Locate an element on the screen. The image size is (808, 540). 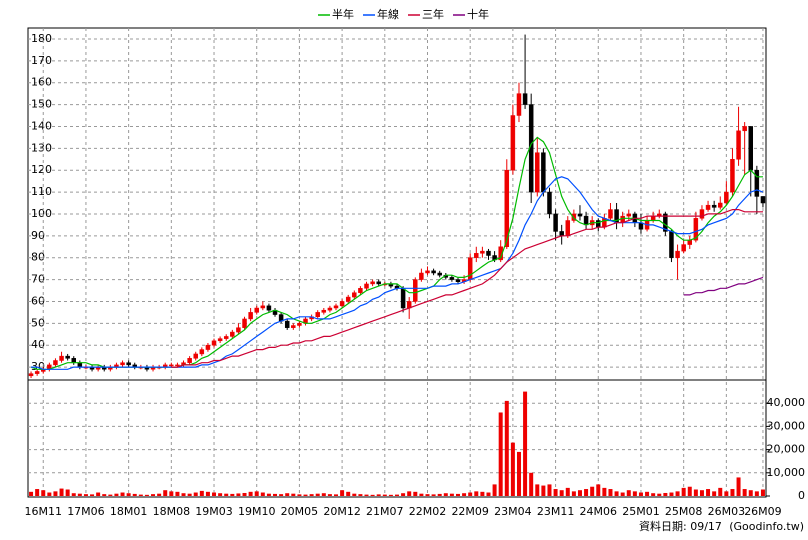
y-tick-label: 180 is located at coordinates (41, 38).